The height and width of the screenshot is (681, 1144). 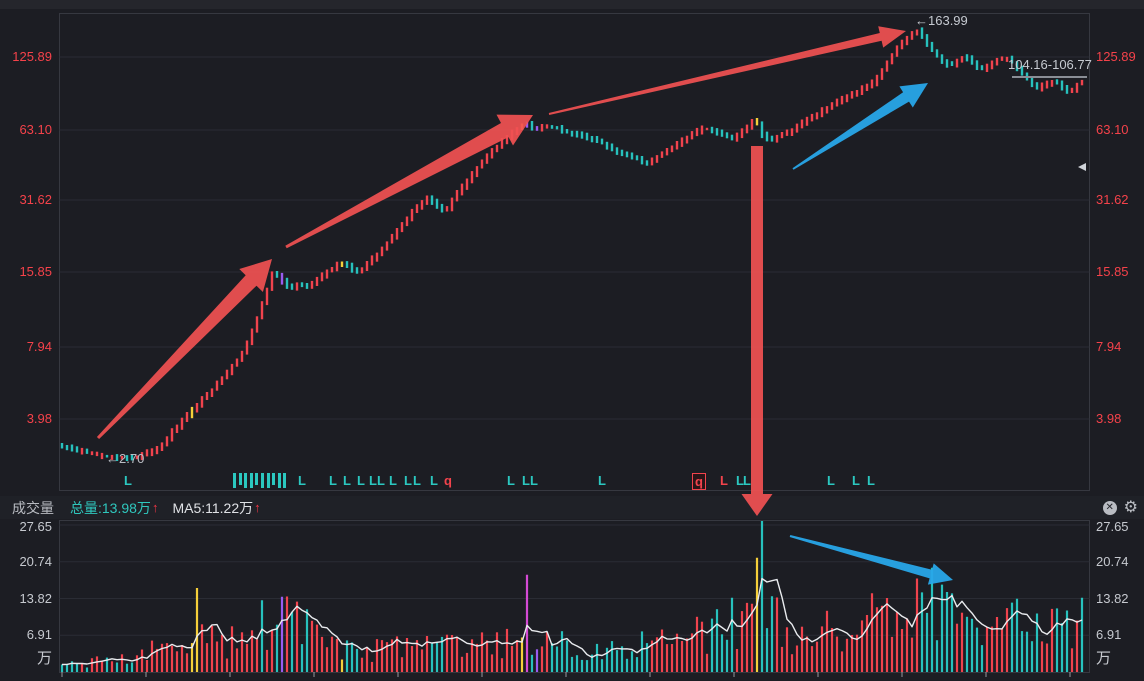 I want to click on total-volume-value: 总量:13.98万, so click(x=110, y=507).